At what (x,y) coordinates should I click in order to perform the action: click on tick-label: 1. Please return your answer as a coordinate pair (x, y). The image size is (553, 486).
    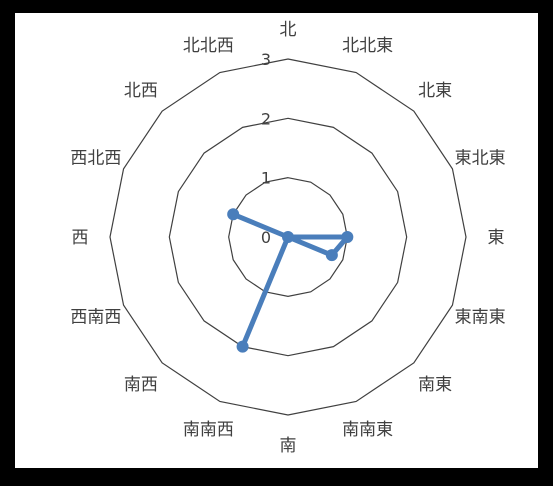
    Looking at the image, I should click on (266, 178).